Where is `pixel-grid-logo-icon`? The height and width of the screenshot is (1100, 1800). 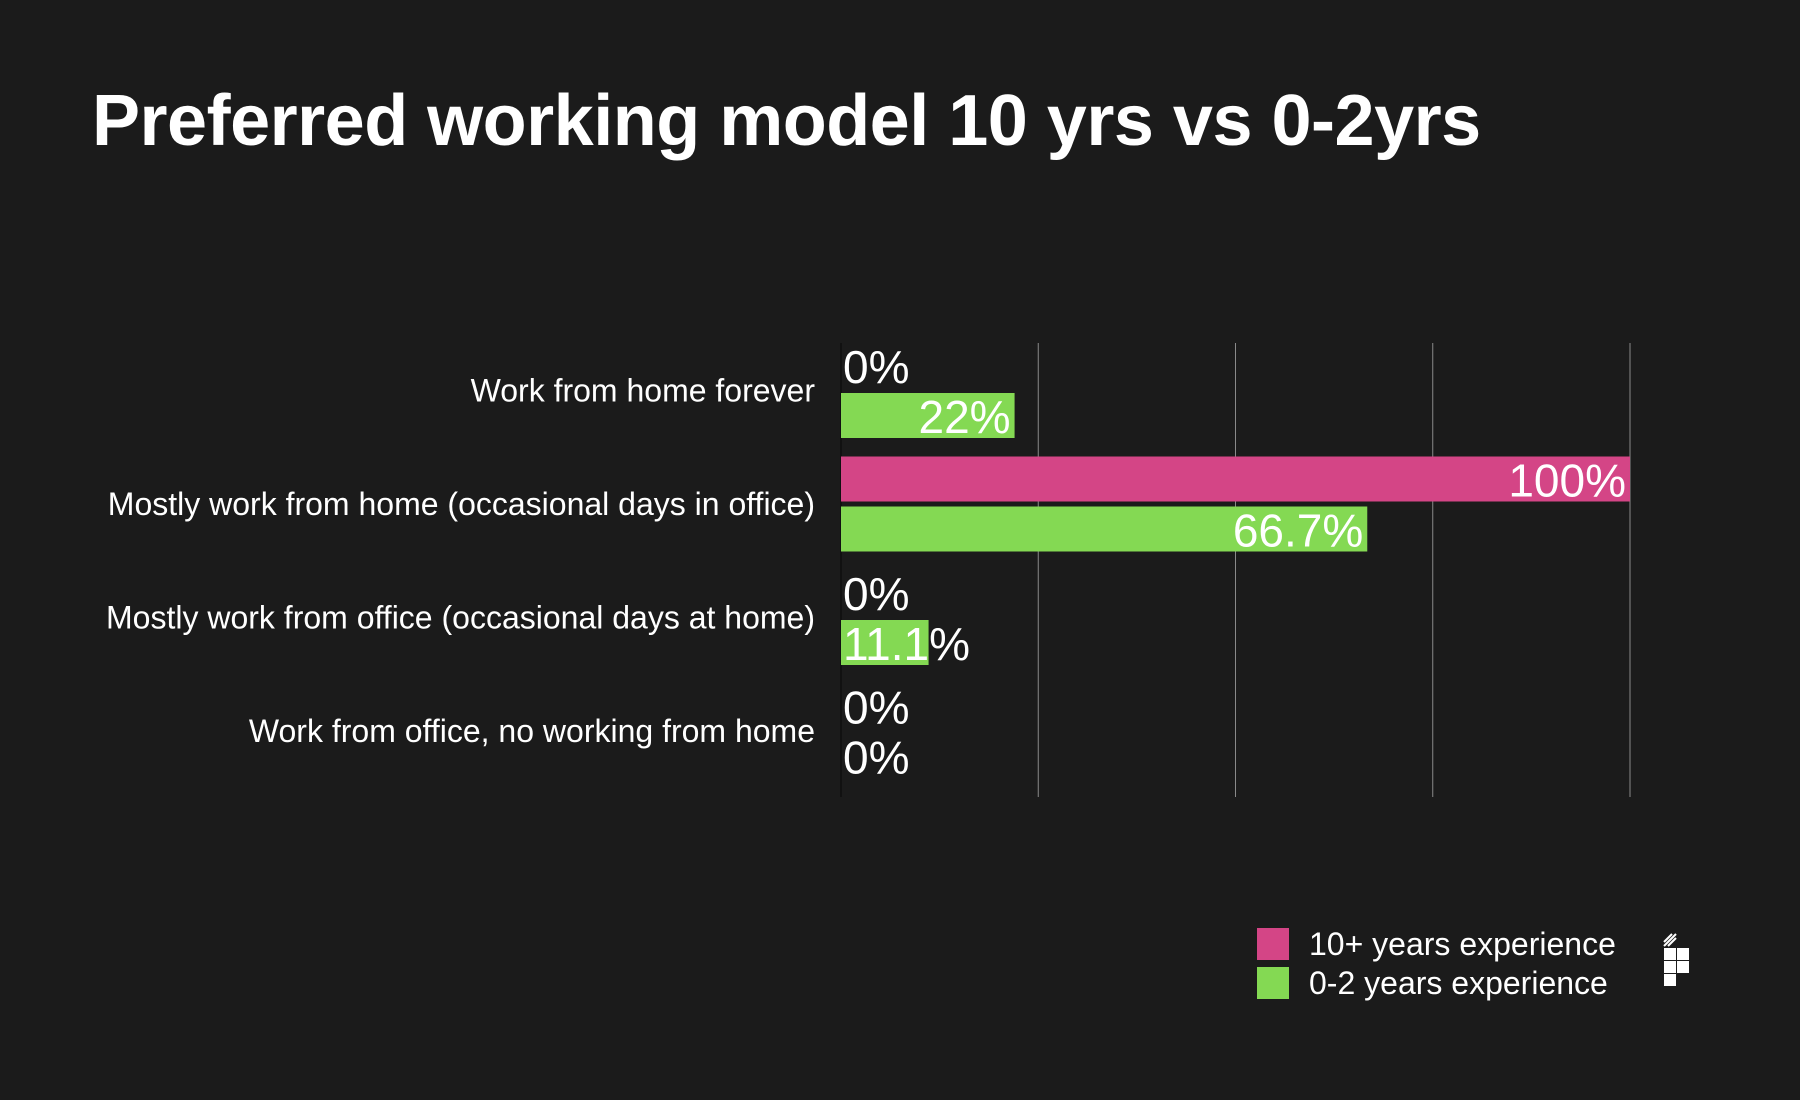 pixel-grid-logo-icon is located at coordinates (1676, 959).